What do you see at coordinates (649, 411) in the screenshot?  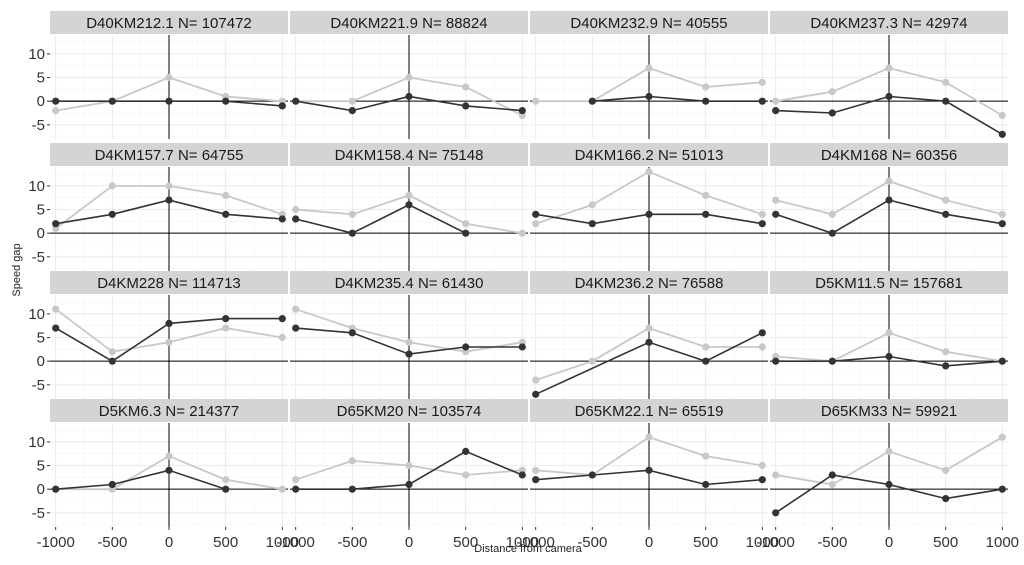 I see `facet-title: D65KM22.1 N= 65519` at bounding box center [649, 411].